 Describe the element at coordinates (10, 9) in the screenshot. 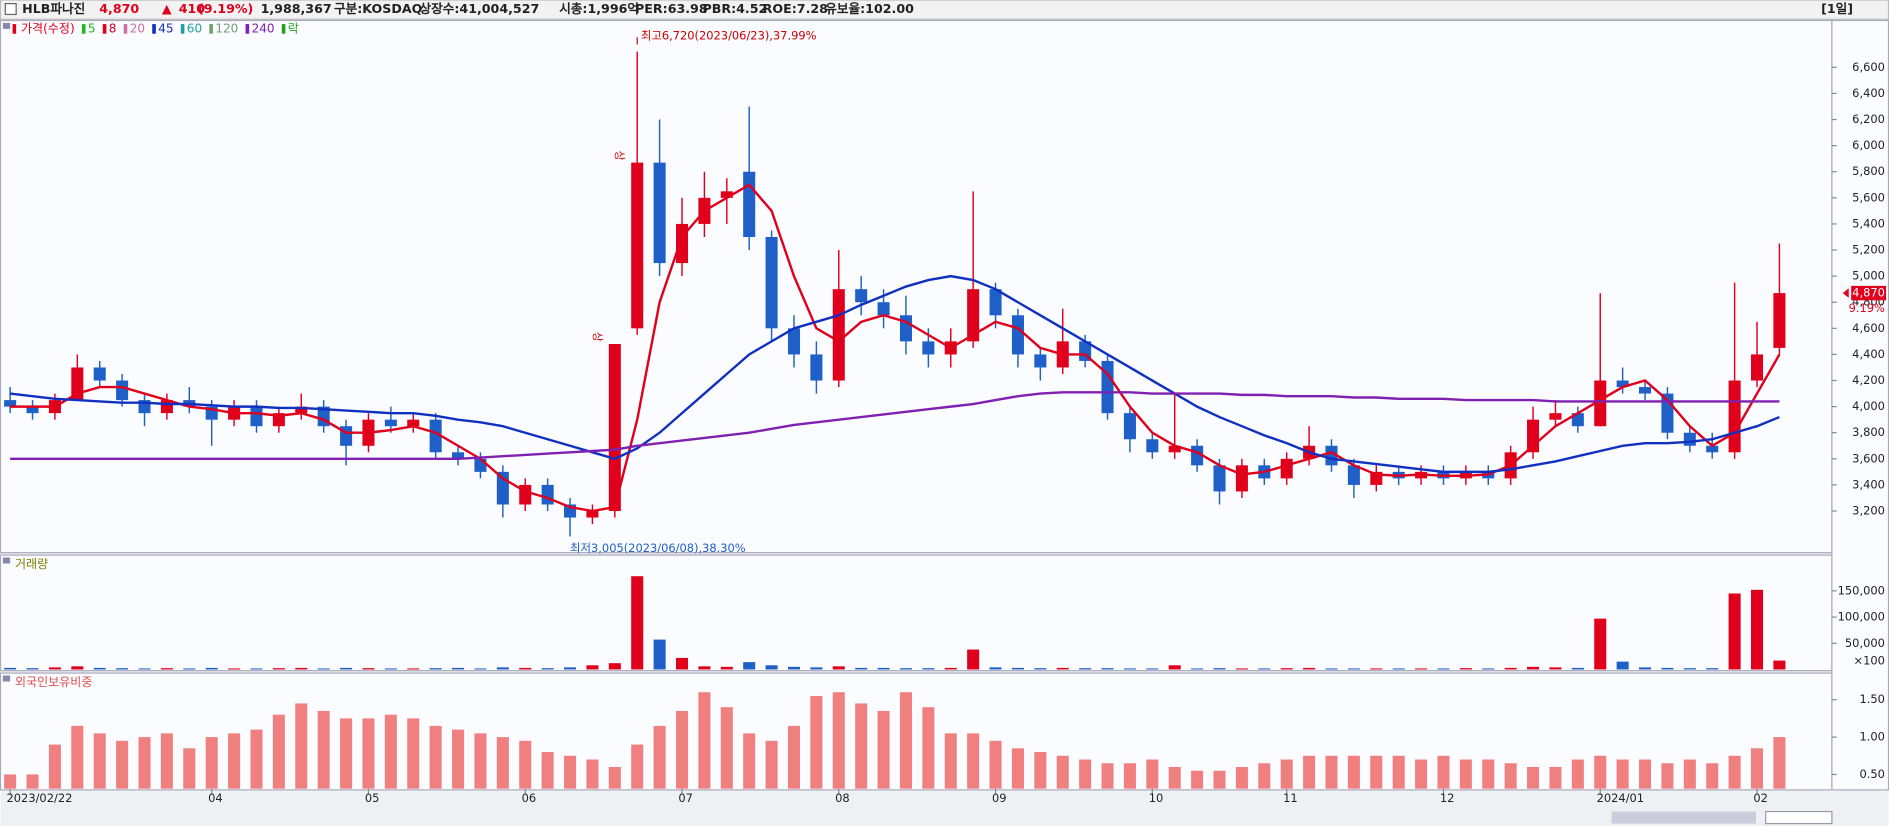

I see `menu-box` at that location.